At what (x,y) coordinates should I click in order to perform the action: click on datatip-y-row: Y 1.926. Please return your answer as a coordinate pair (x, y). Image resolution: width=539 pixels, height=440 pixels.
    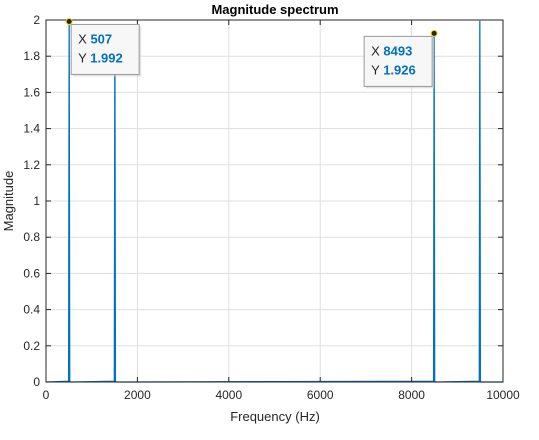
    Looking at the image, I should click on (393, 69).